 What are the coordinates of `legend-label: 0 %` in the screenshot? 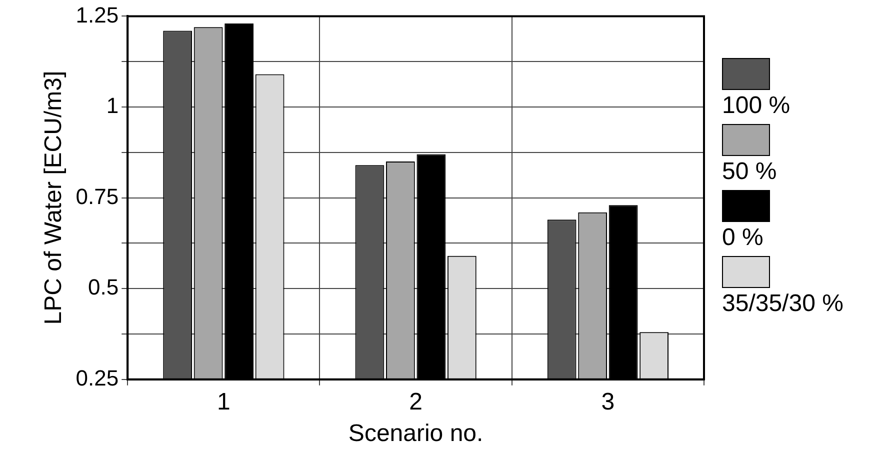 It's located at (743, 238).